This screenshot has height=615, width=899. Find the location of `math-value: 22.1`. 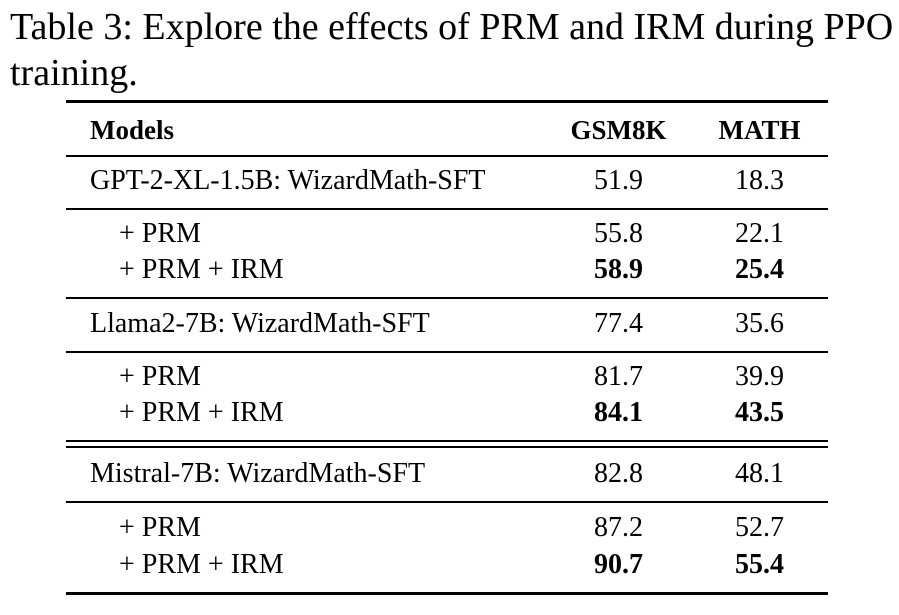

math-value: 22.1 is located at coordinates (759, 233).